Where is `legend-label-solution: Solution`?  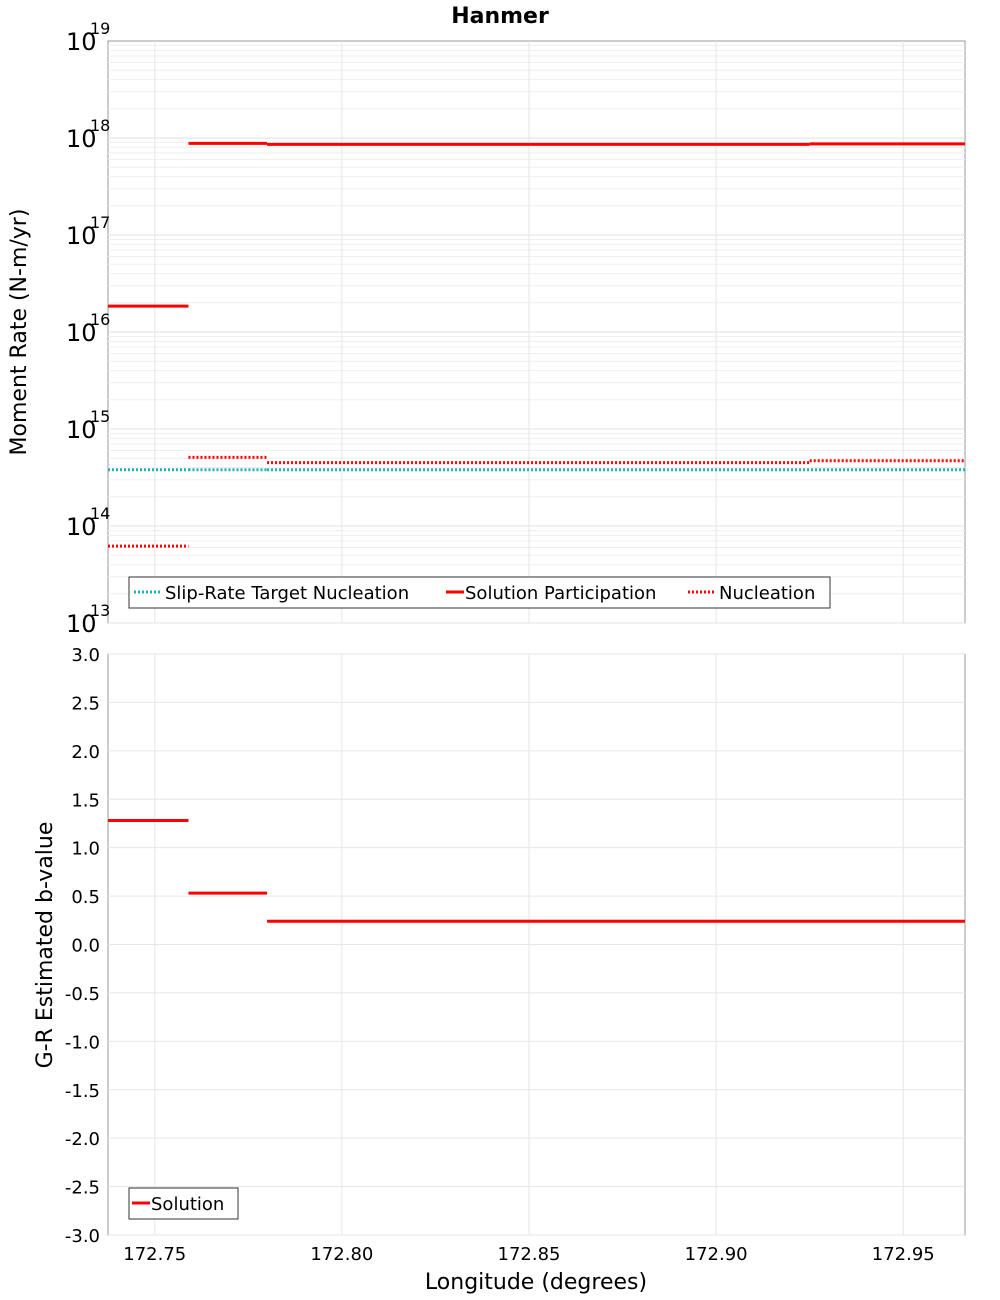 legend-label-solution: Solution is located at coordinates (187, 1204).